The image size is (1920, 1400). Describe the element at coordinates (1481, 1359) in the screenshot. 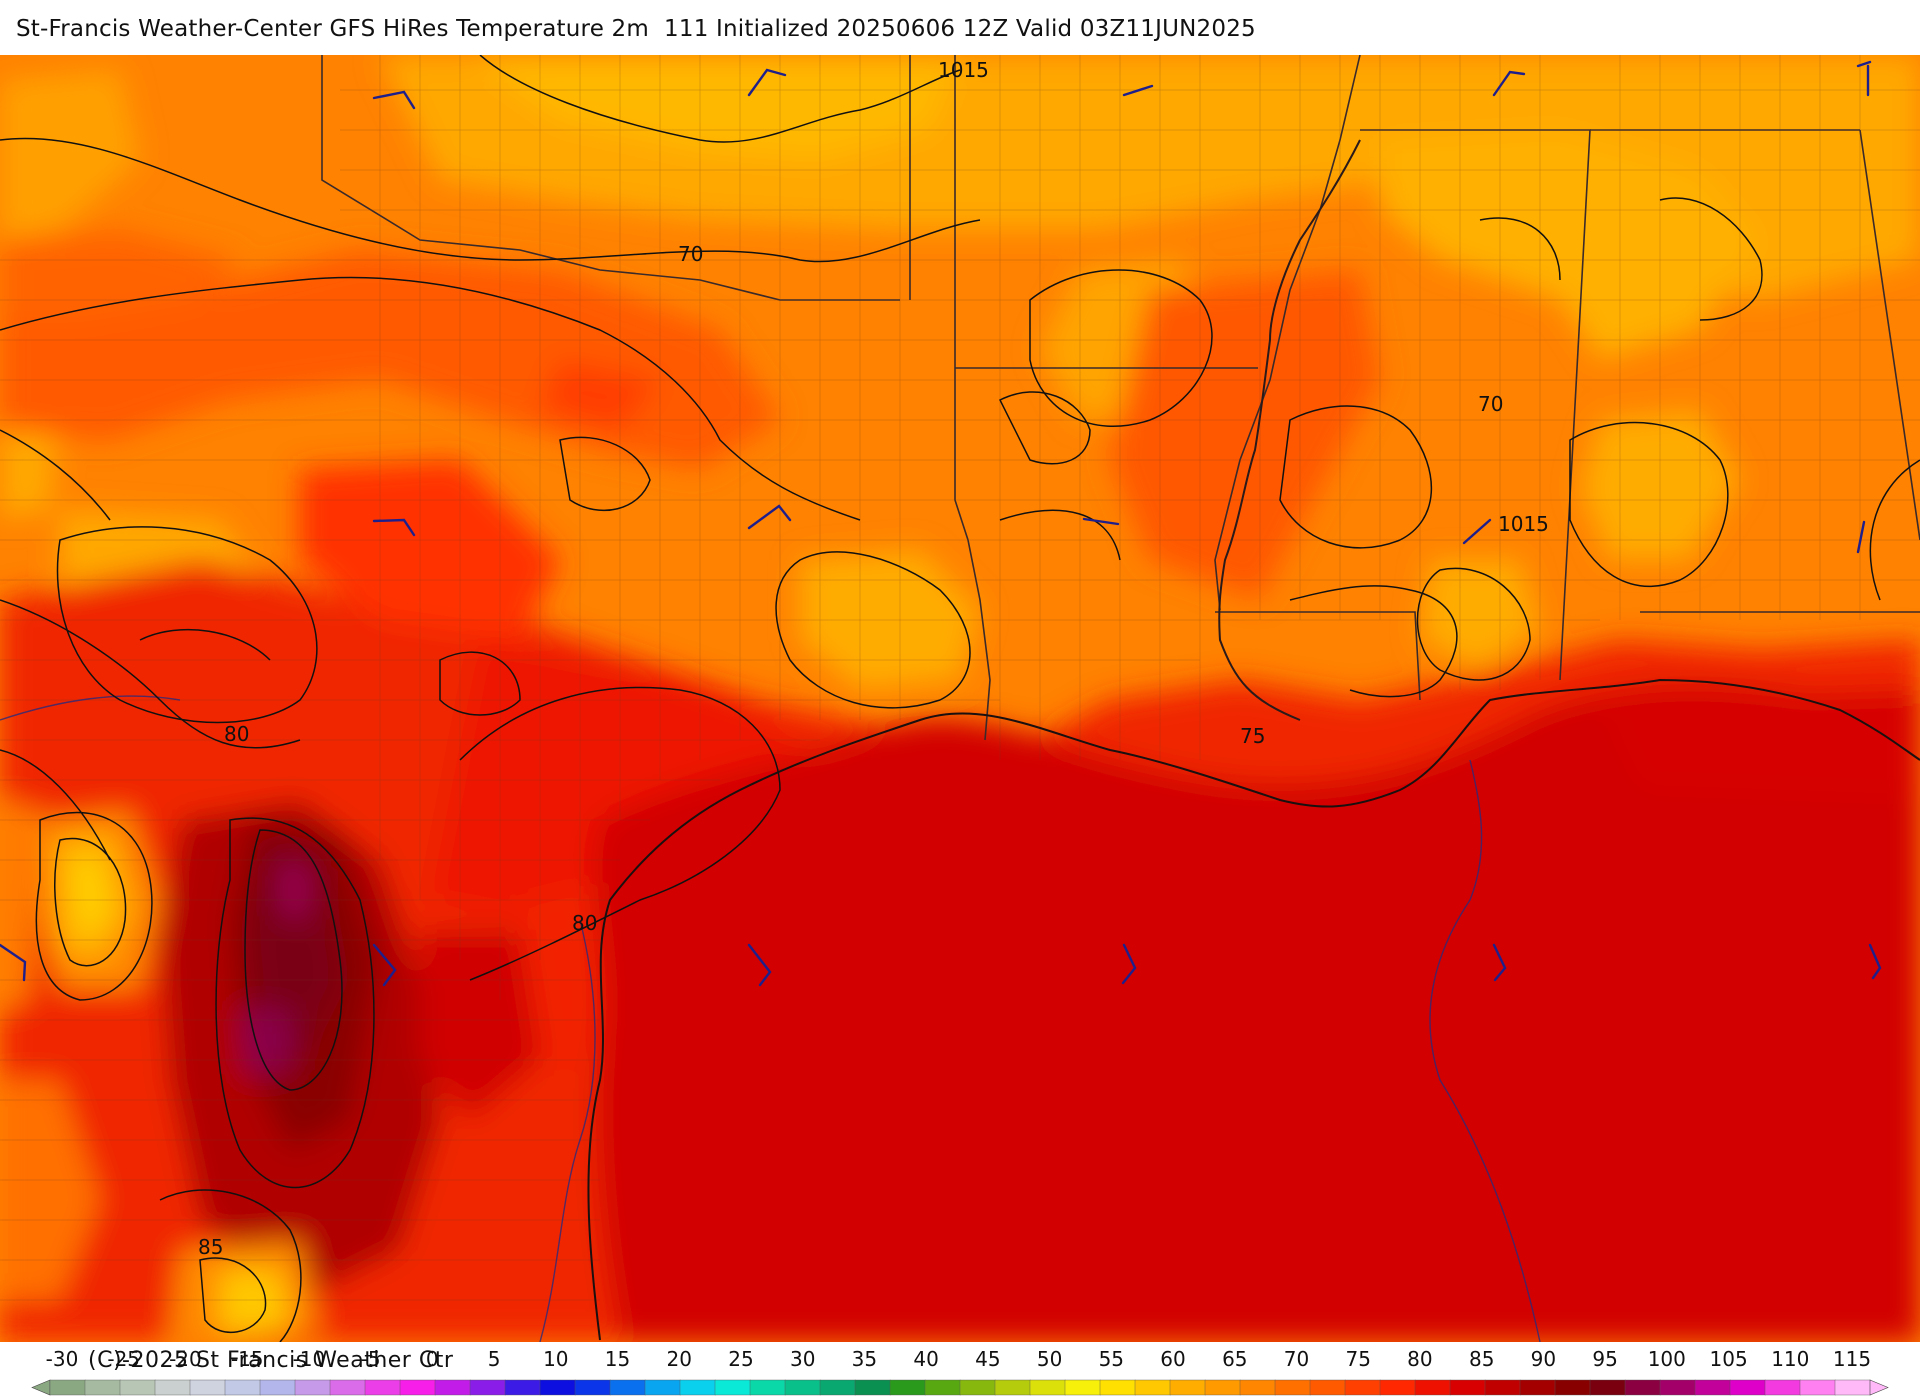

I see `colorbar-tick-label: 85` at that location.